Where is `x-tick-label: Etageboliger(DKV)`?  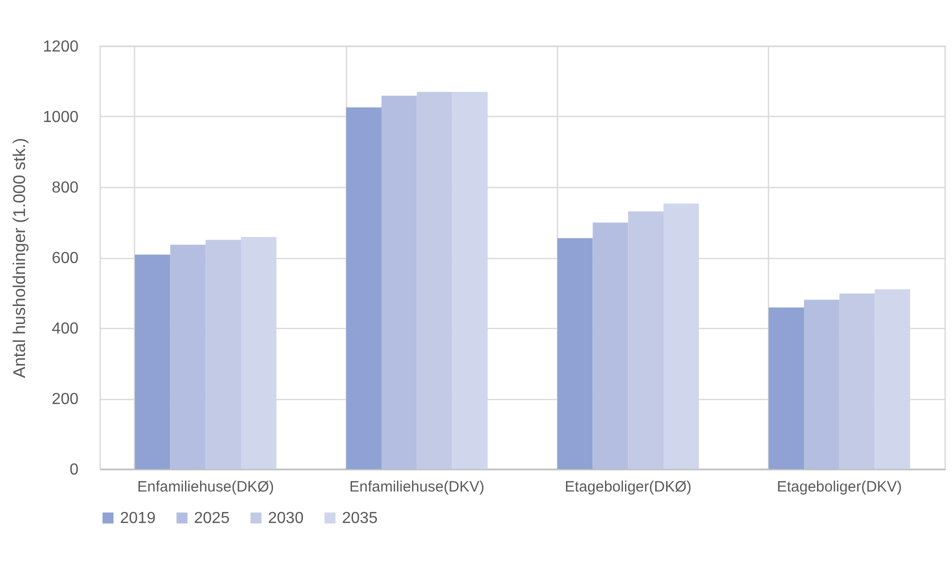
x-tick-label: Etageboliger(DKV) is located at coordinates (839, 487).